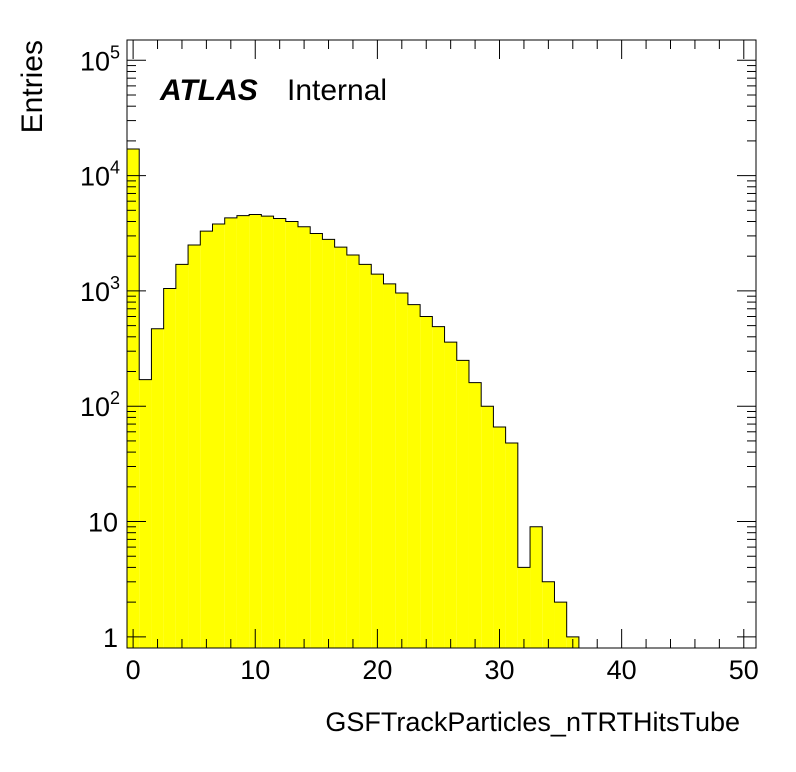 The height and width of the screenshot is (772, 796). What do you see at coordinates (110, 638) in the screenshot?
I see `y-tick-label: 1` at bounding box center [110, 638].